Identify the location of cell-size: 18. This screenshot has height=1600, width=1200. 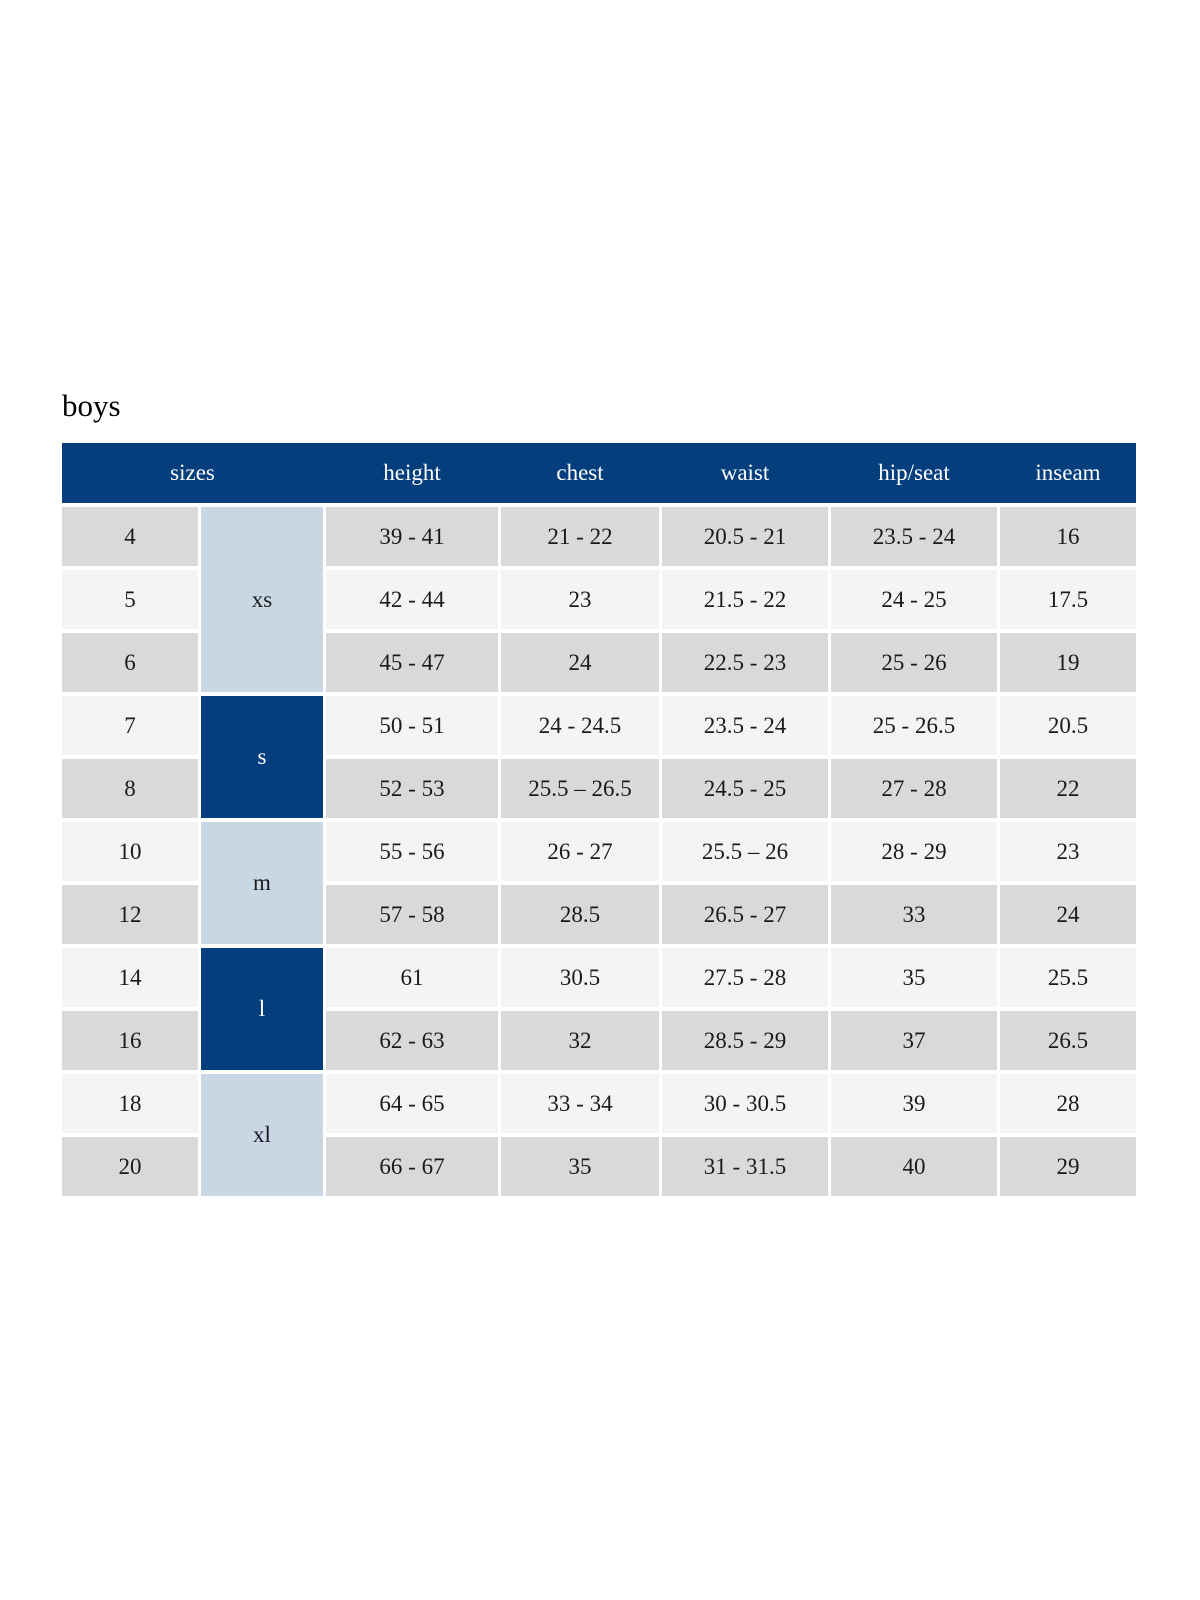
(130, 1103).